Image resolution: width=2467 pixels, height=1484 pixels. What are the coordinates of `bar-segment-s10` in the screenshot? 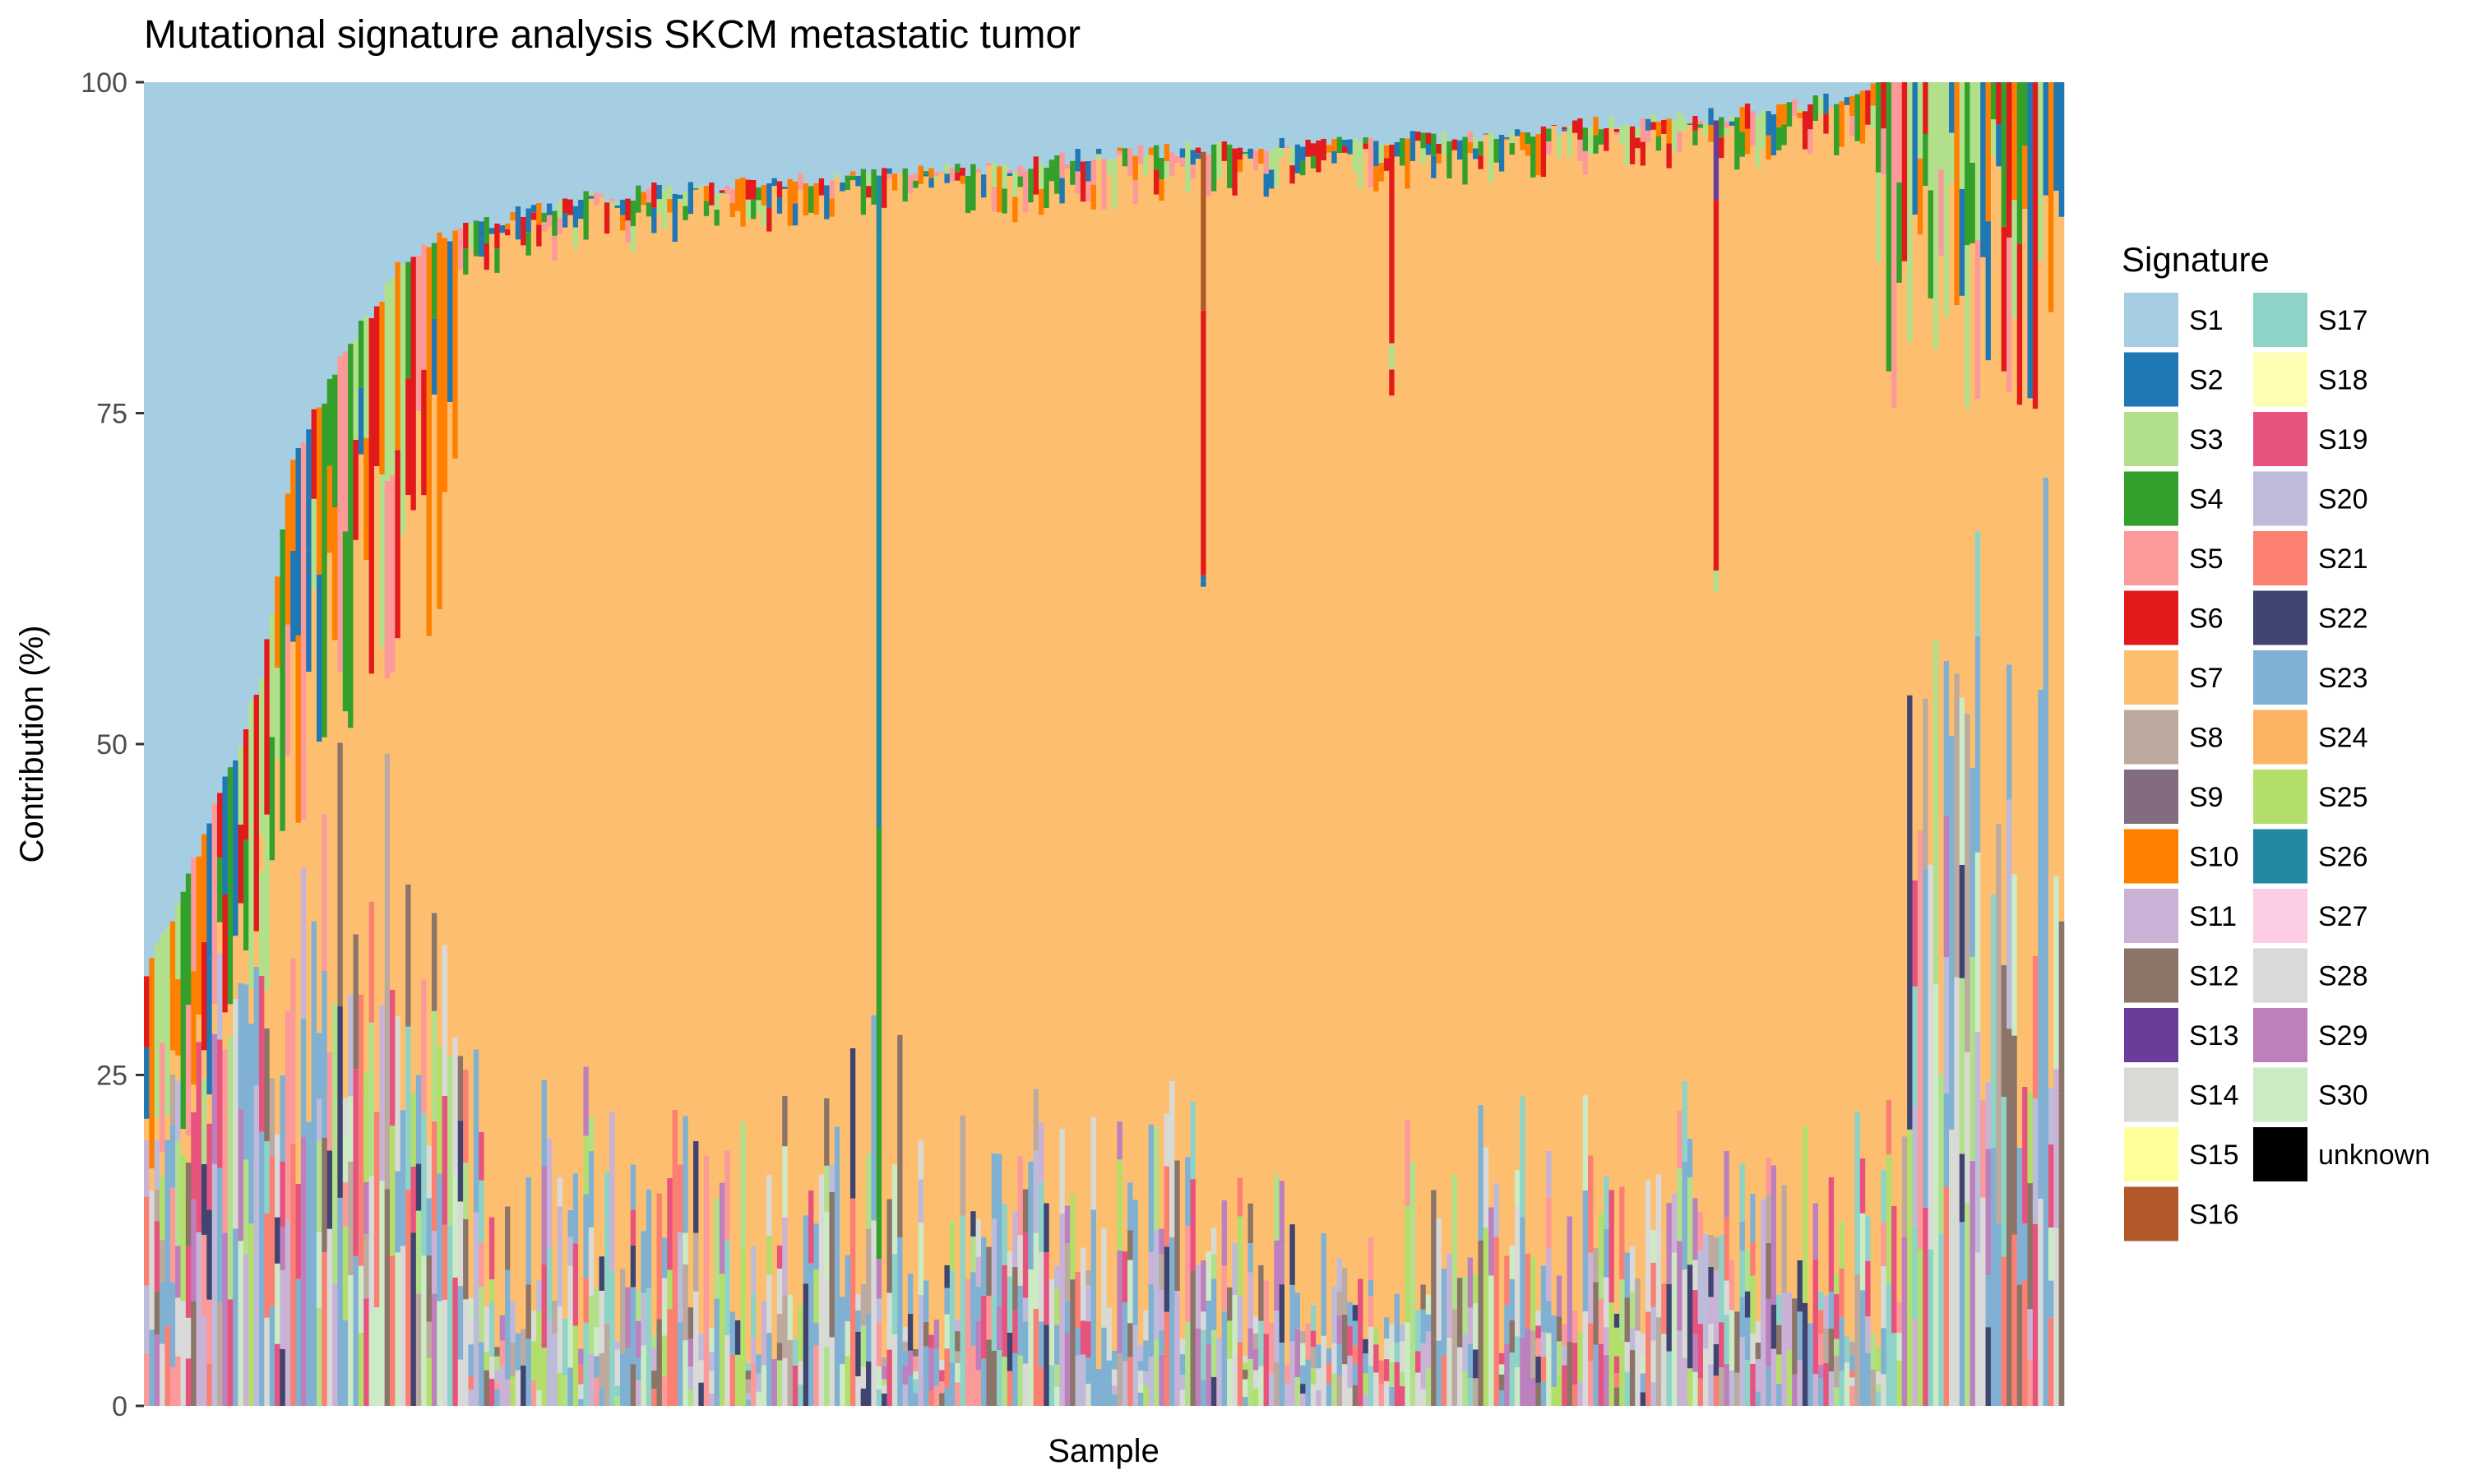 It's located at (1779, 116).